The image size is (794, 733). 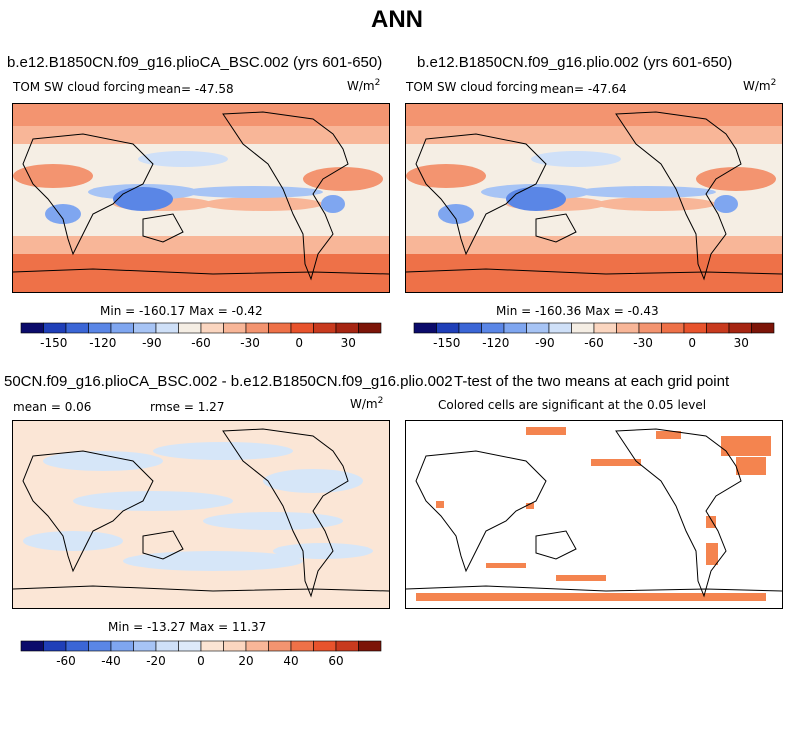 I want to click on panel-4-map, so click(x=594, y=514).